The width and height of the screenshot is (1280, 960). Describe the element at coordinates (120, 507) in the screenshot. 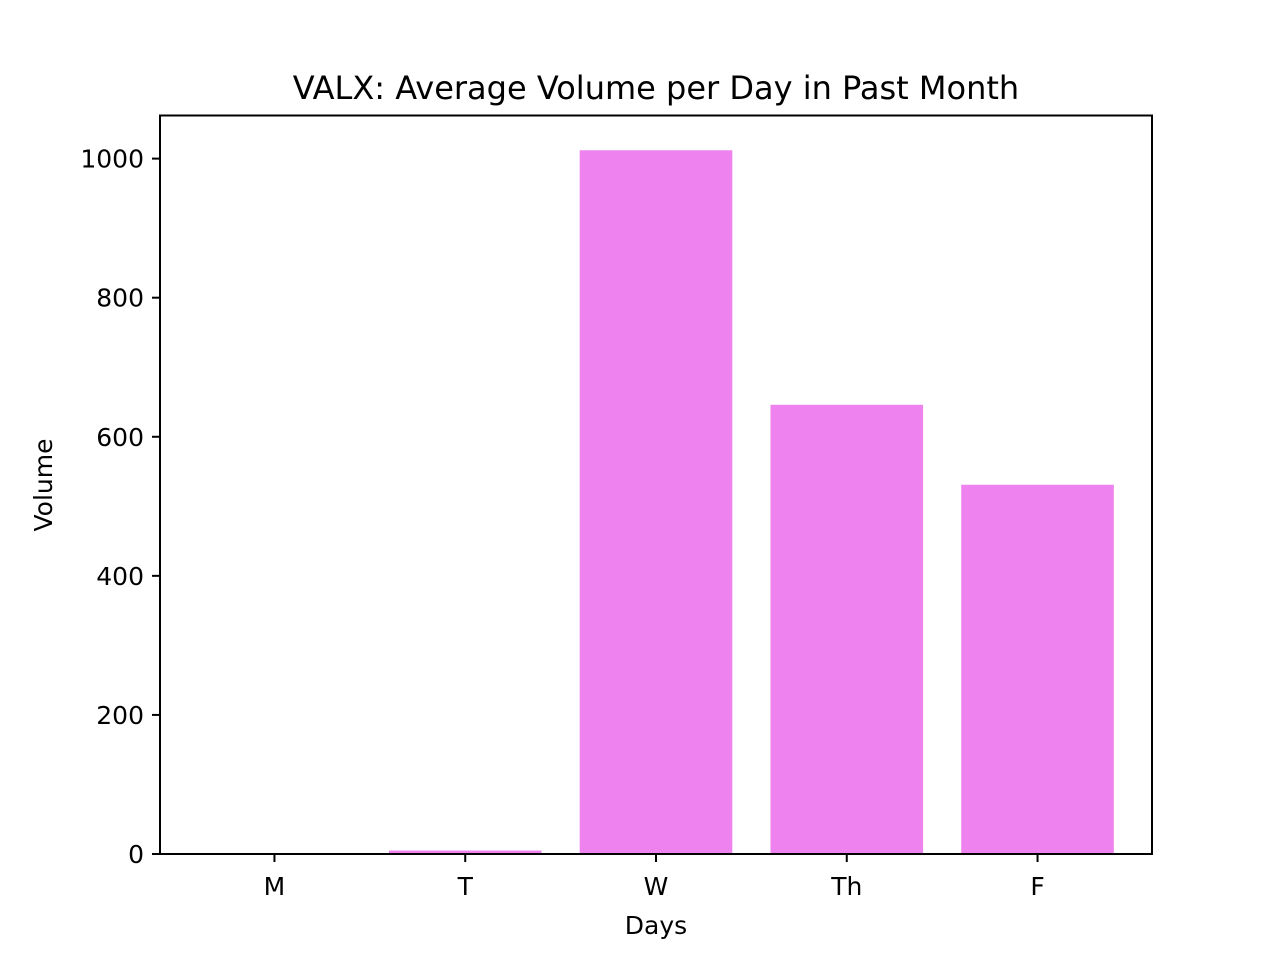

I see `y-axis-ticks: 0 200 400 600 800 1000` at that location.